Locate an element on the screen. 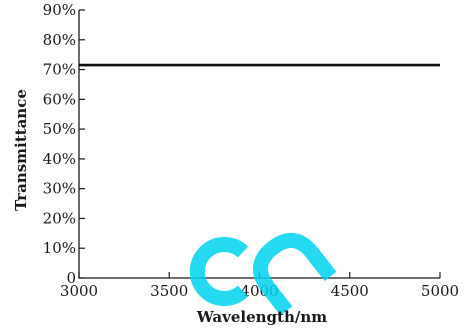 This screenshot has width=465, height=328. y-tick-label: 80% is located at coordinates (59, 40).